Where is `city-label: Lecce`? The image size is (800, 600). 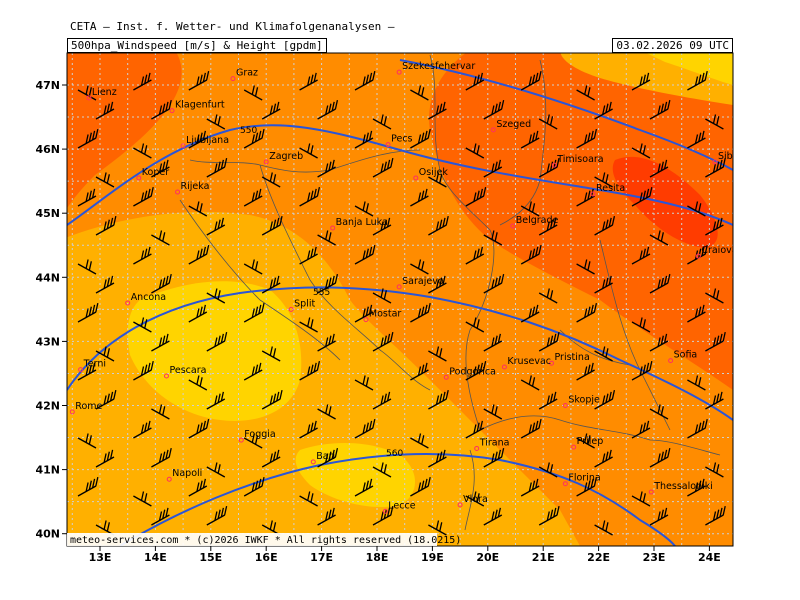
city-label: Lecce is located at coordinates (401, 505).